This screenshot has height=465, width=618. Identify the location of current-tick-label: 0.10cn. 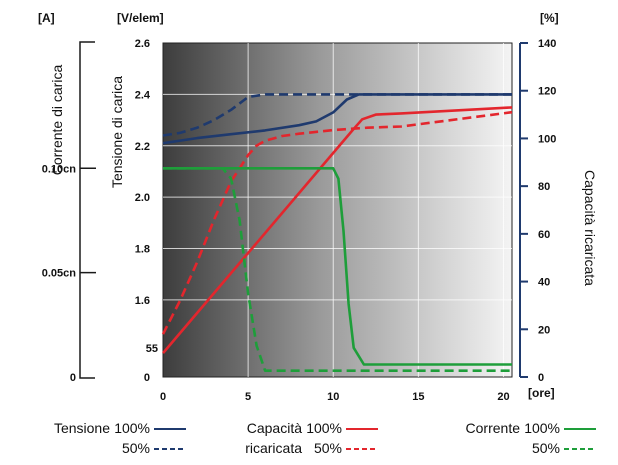
(59, 169).